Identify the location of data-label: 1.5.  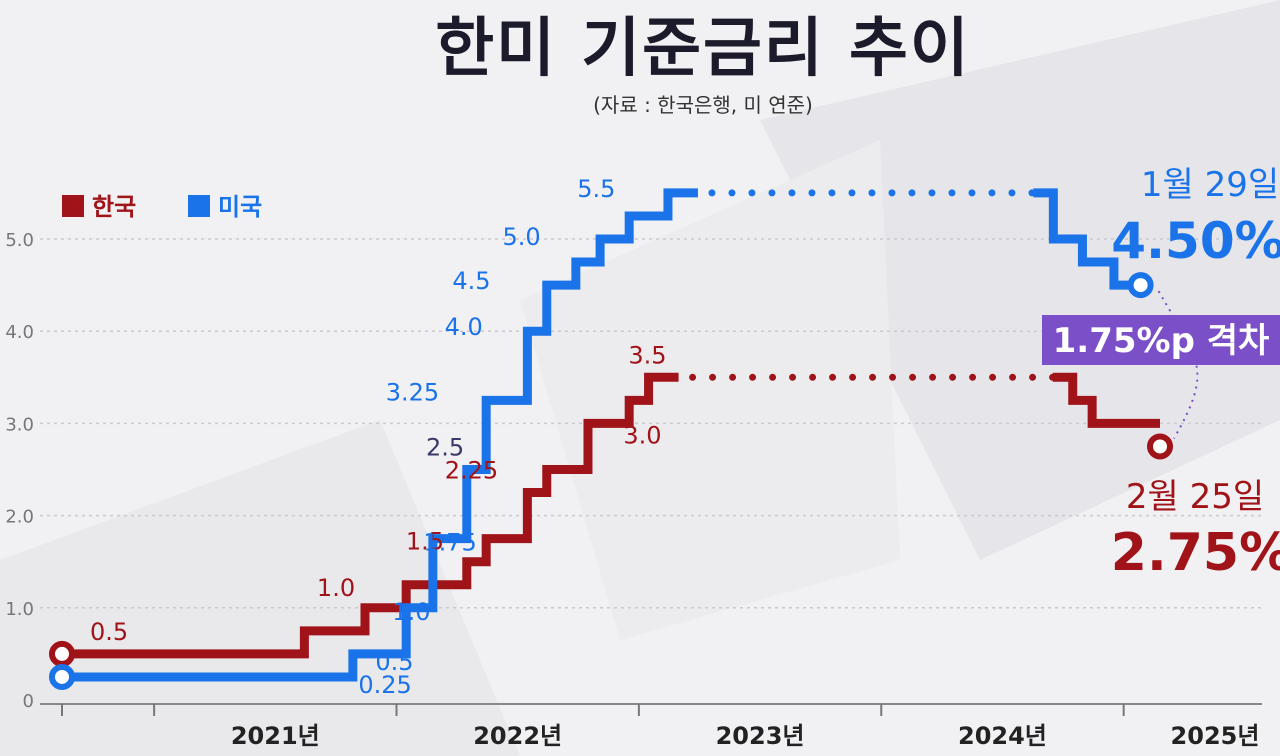
(425, 542).